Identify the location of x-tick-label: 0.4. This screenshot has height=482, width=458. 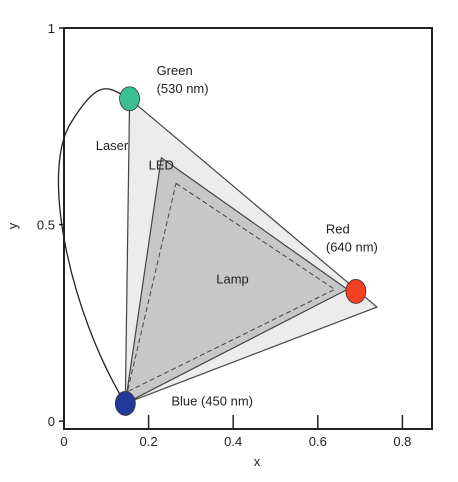
(233, 441).